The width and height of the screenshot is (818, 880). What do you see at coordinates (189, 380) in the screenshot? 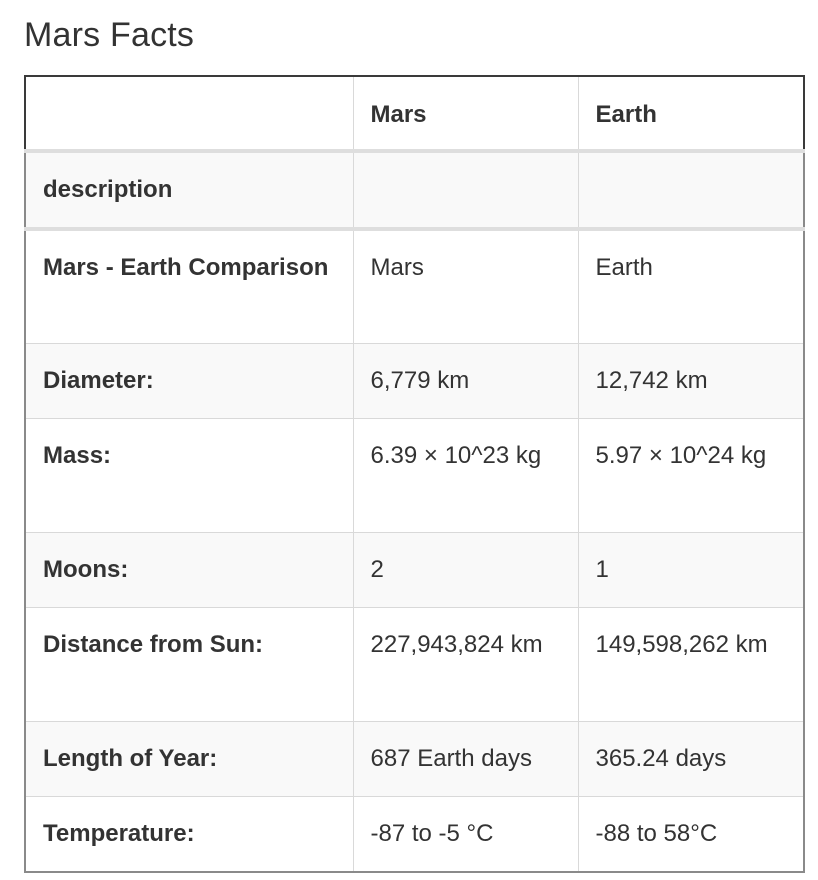
I see `row-label: Diameter:` at bounding box center [189, 380].